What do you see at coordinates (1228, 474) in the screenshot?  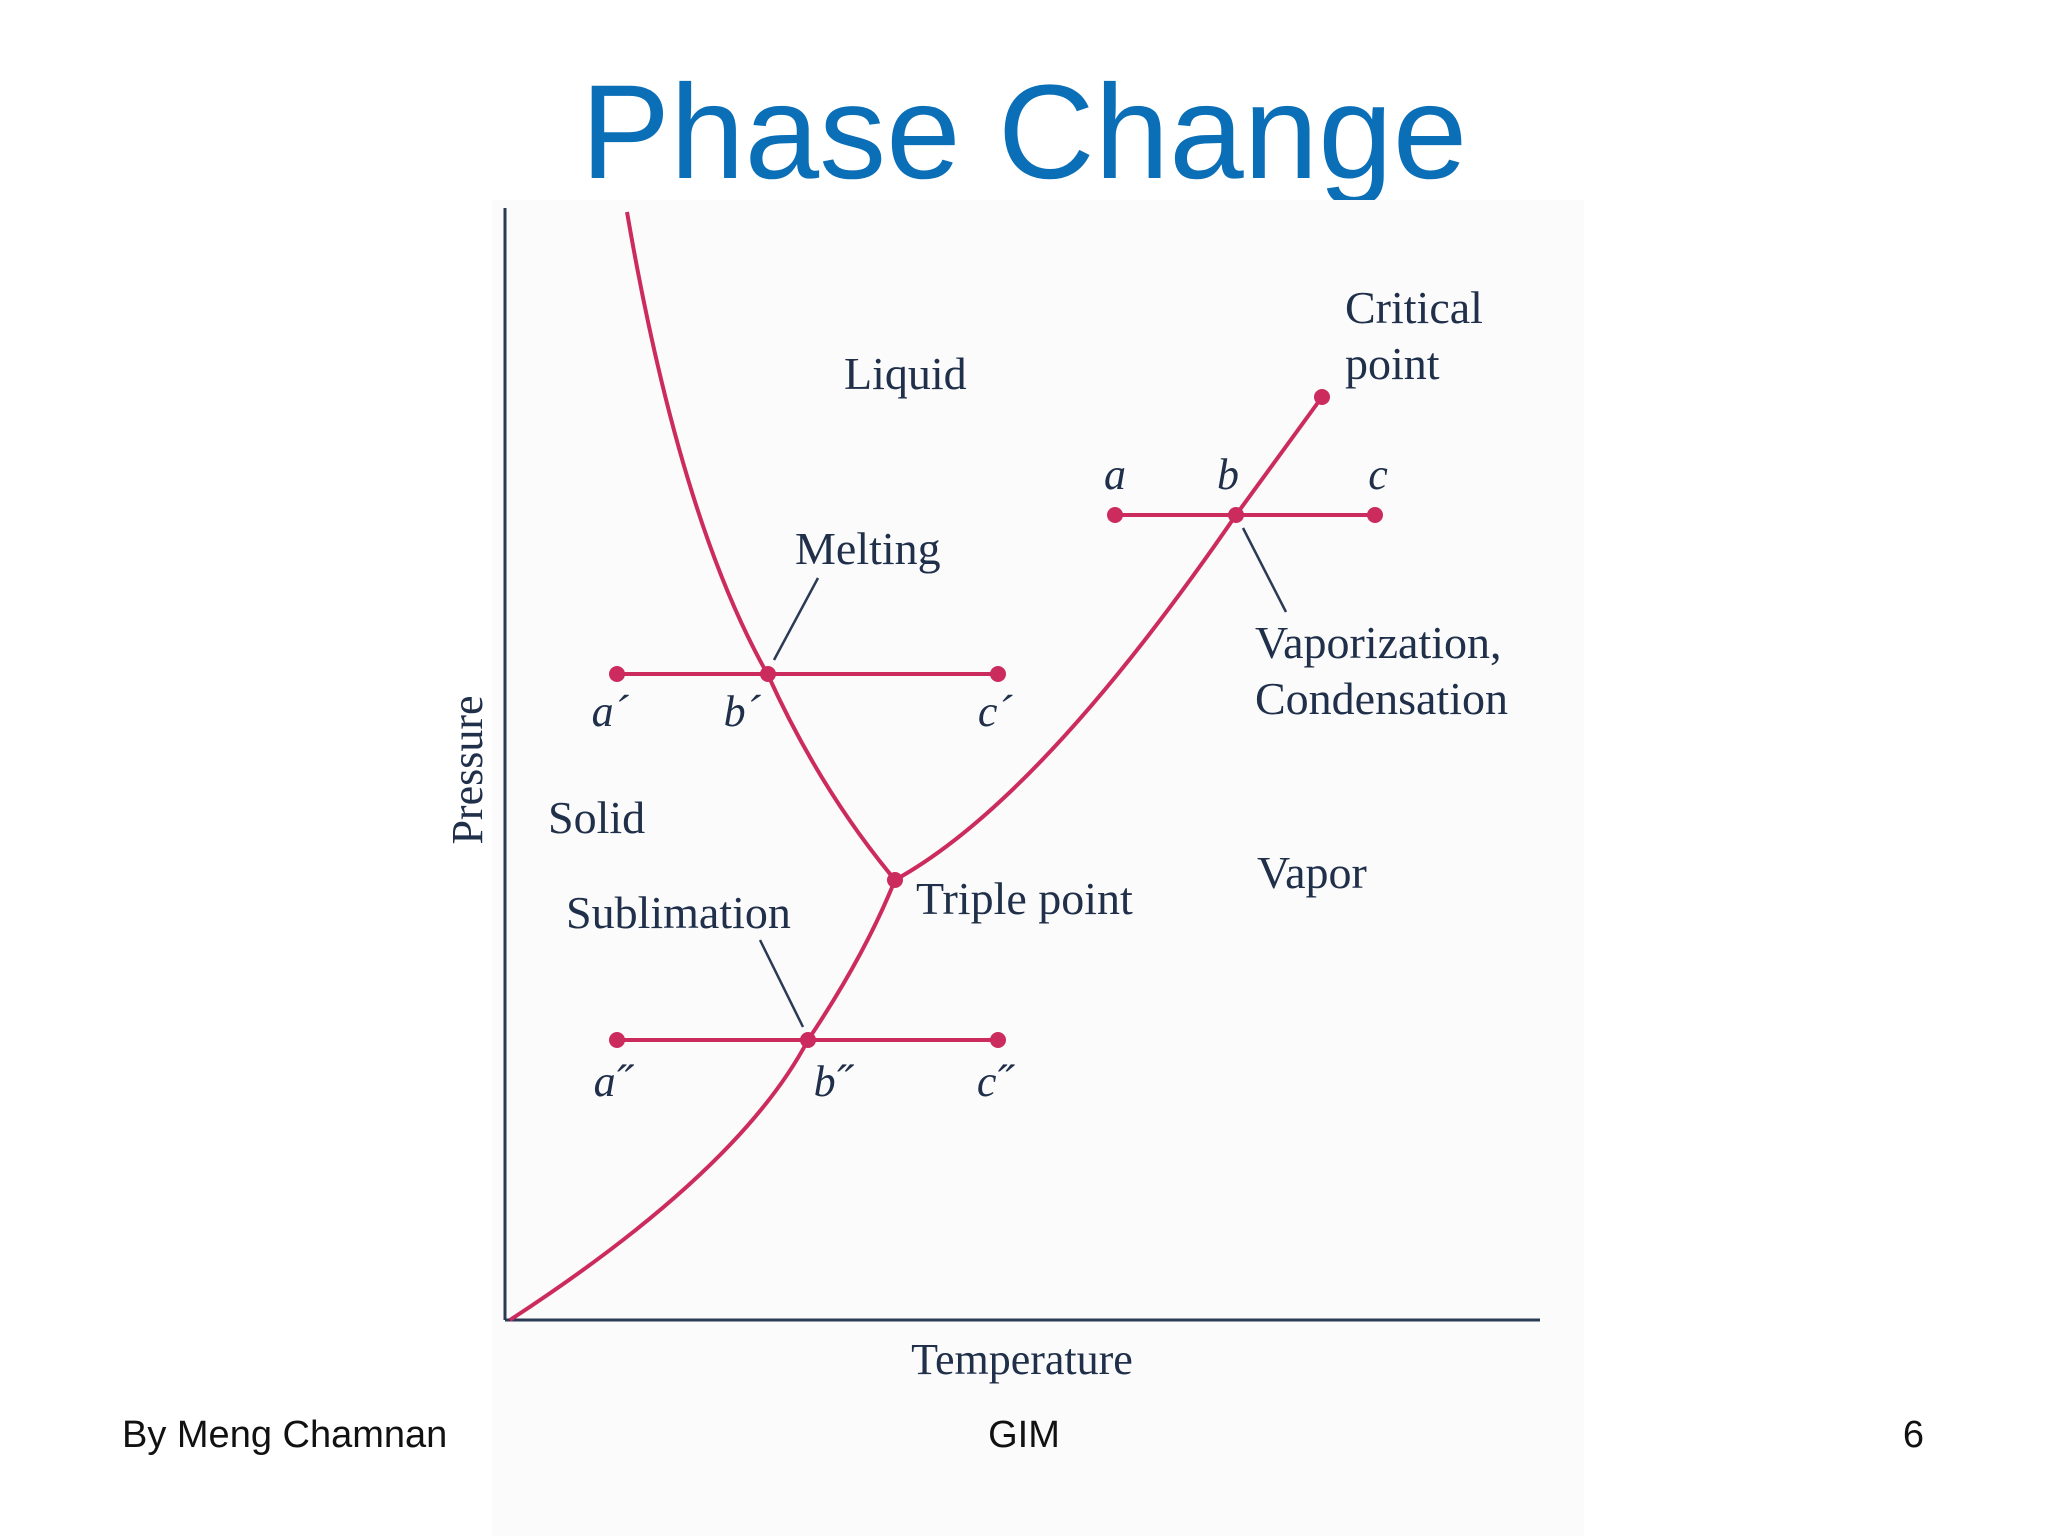 I see `state-label-b: b` at bounding box center [1228, 474].